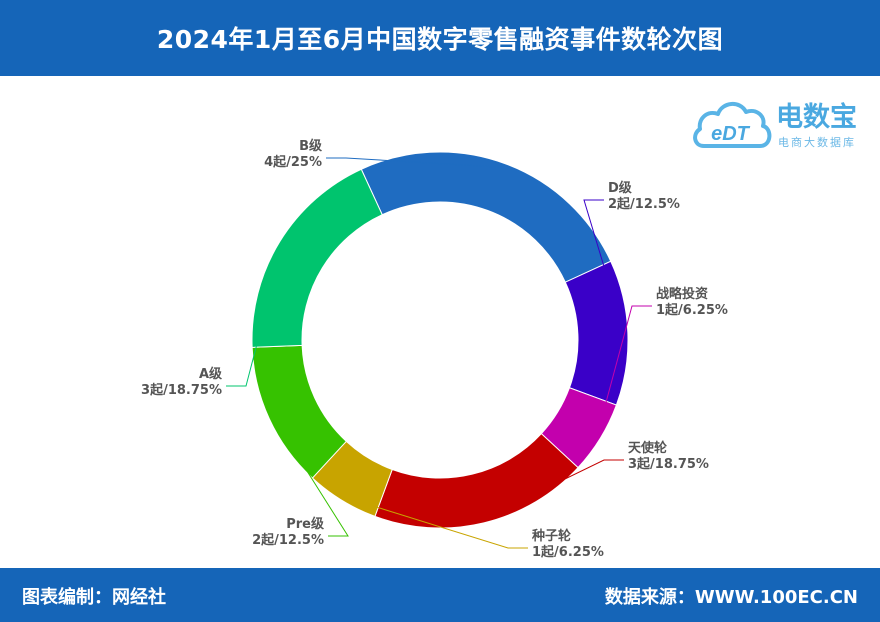 This screenshot has height=622, width=880. What do you see at coordinates (816, 117) in the screenshot?
I see `logo-brand: 电数宝` at bounding box center [816, 117].